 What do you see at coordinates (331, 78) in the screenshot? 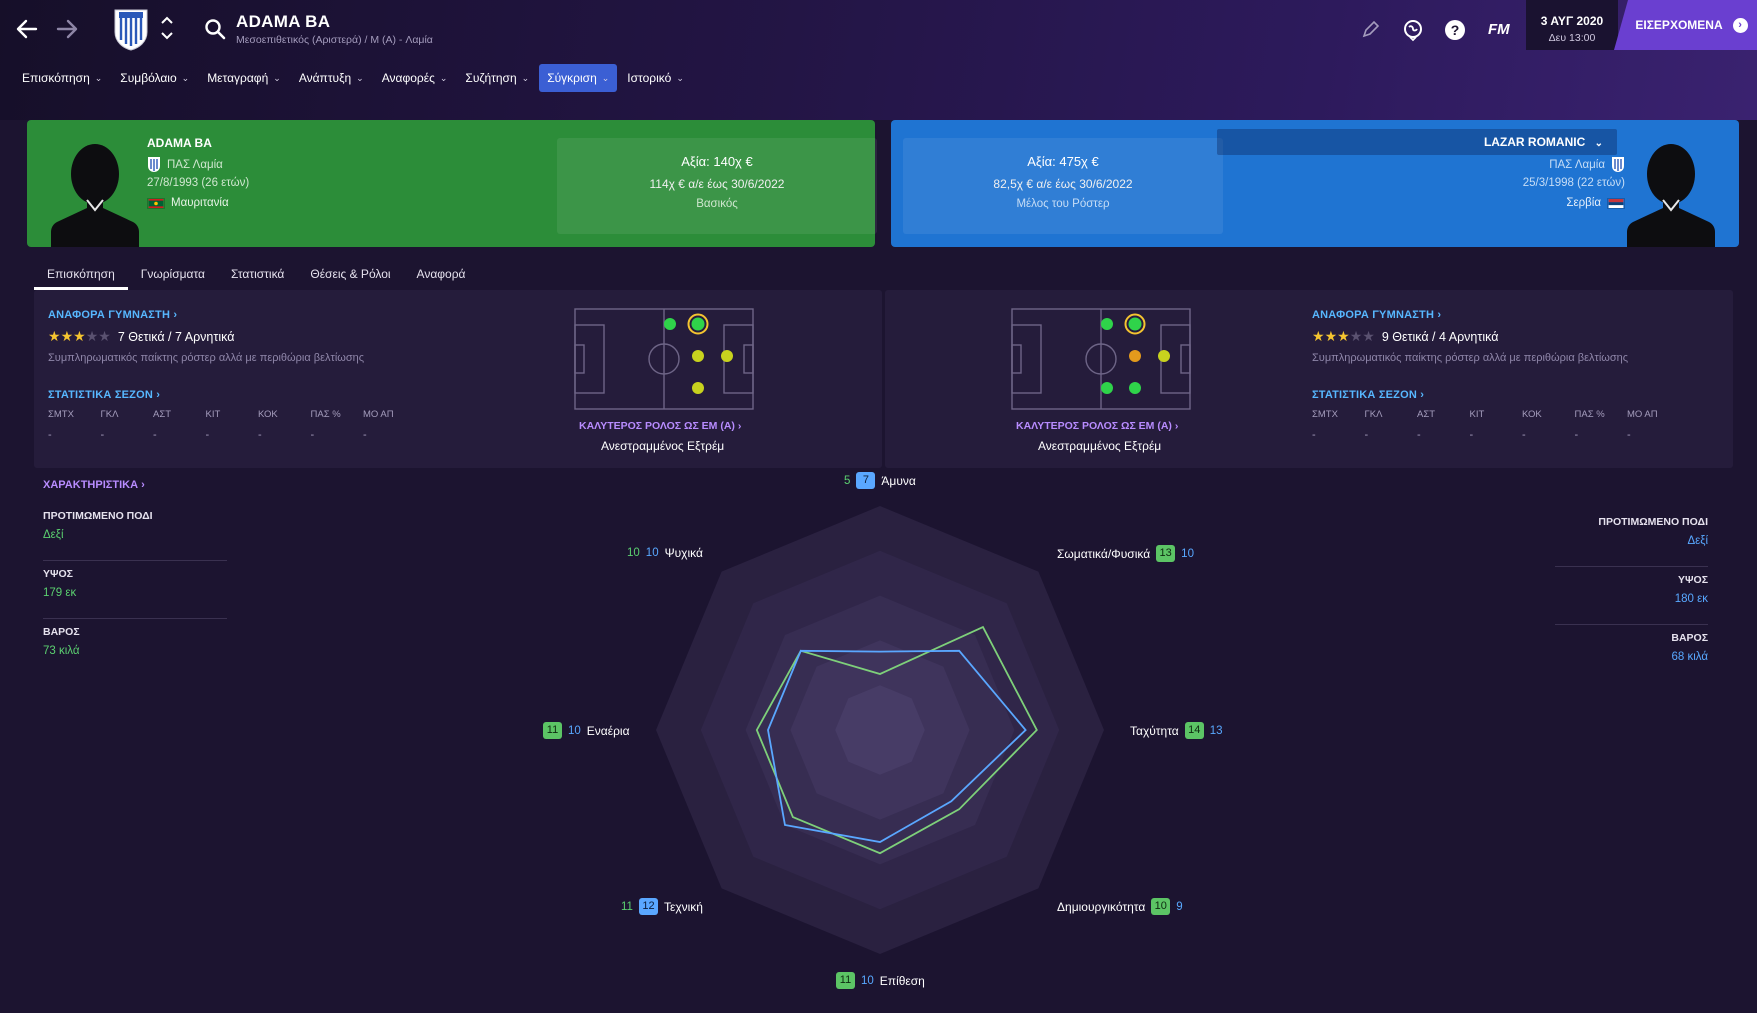
I see `menu-item-3: Ανάπτυξη ⌄` at bounding box center [331, 78].